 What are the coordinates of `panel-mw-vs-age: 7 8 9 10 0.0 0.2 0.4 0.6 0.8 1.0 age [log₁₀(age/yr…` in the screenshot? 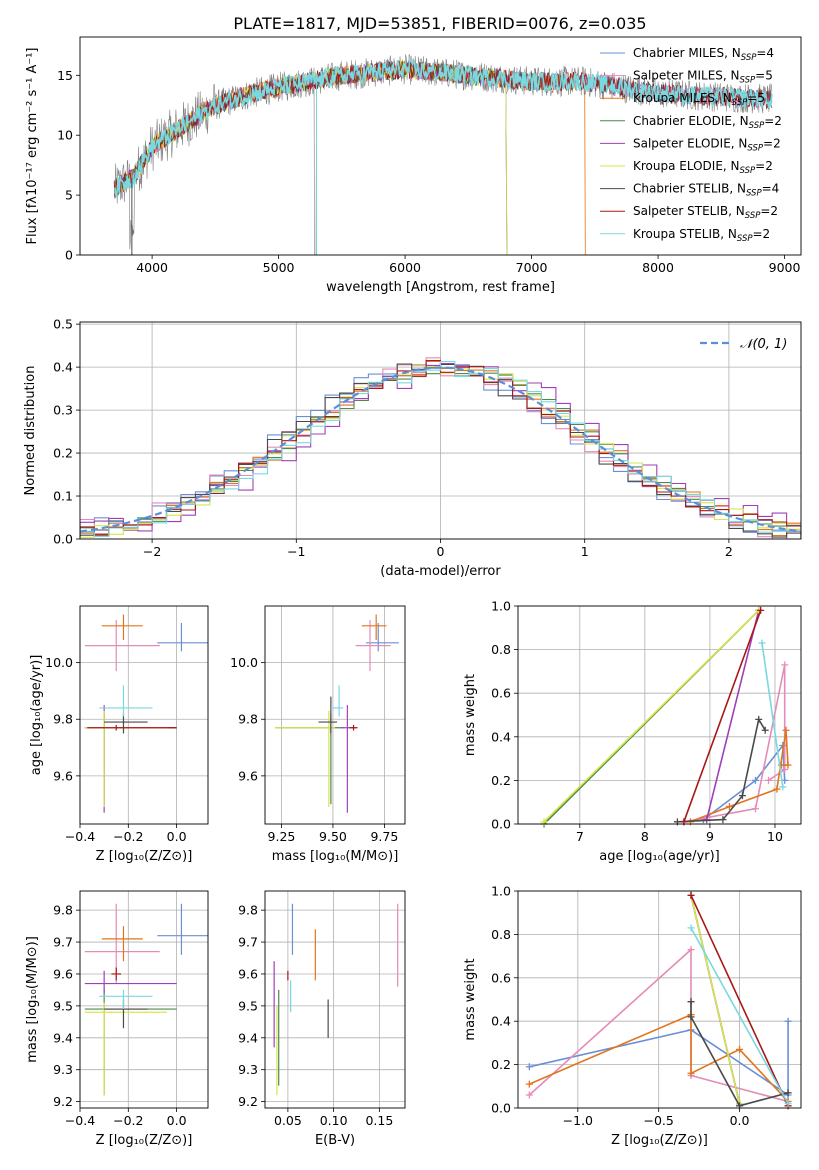 It's located at (632, 731).